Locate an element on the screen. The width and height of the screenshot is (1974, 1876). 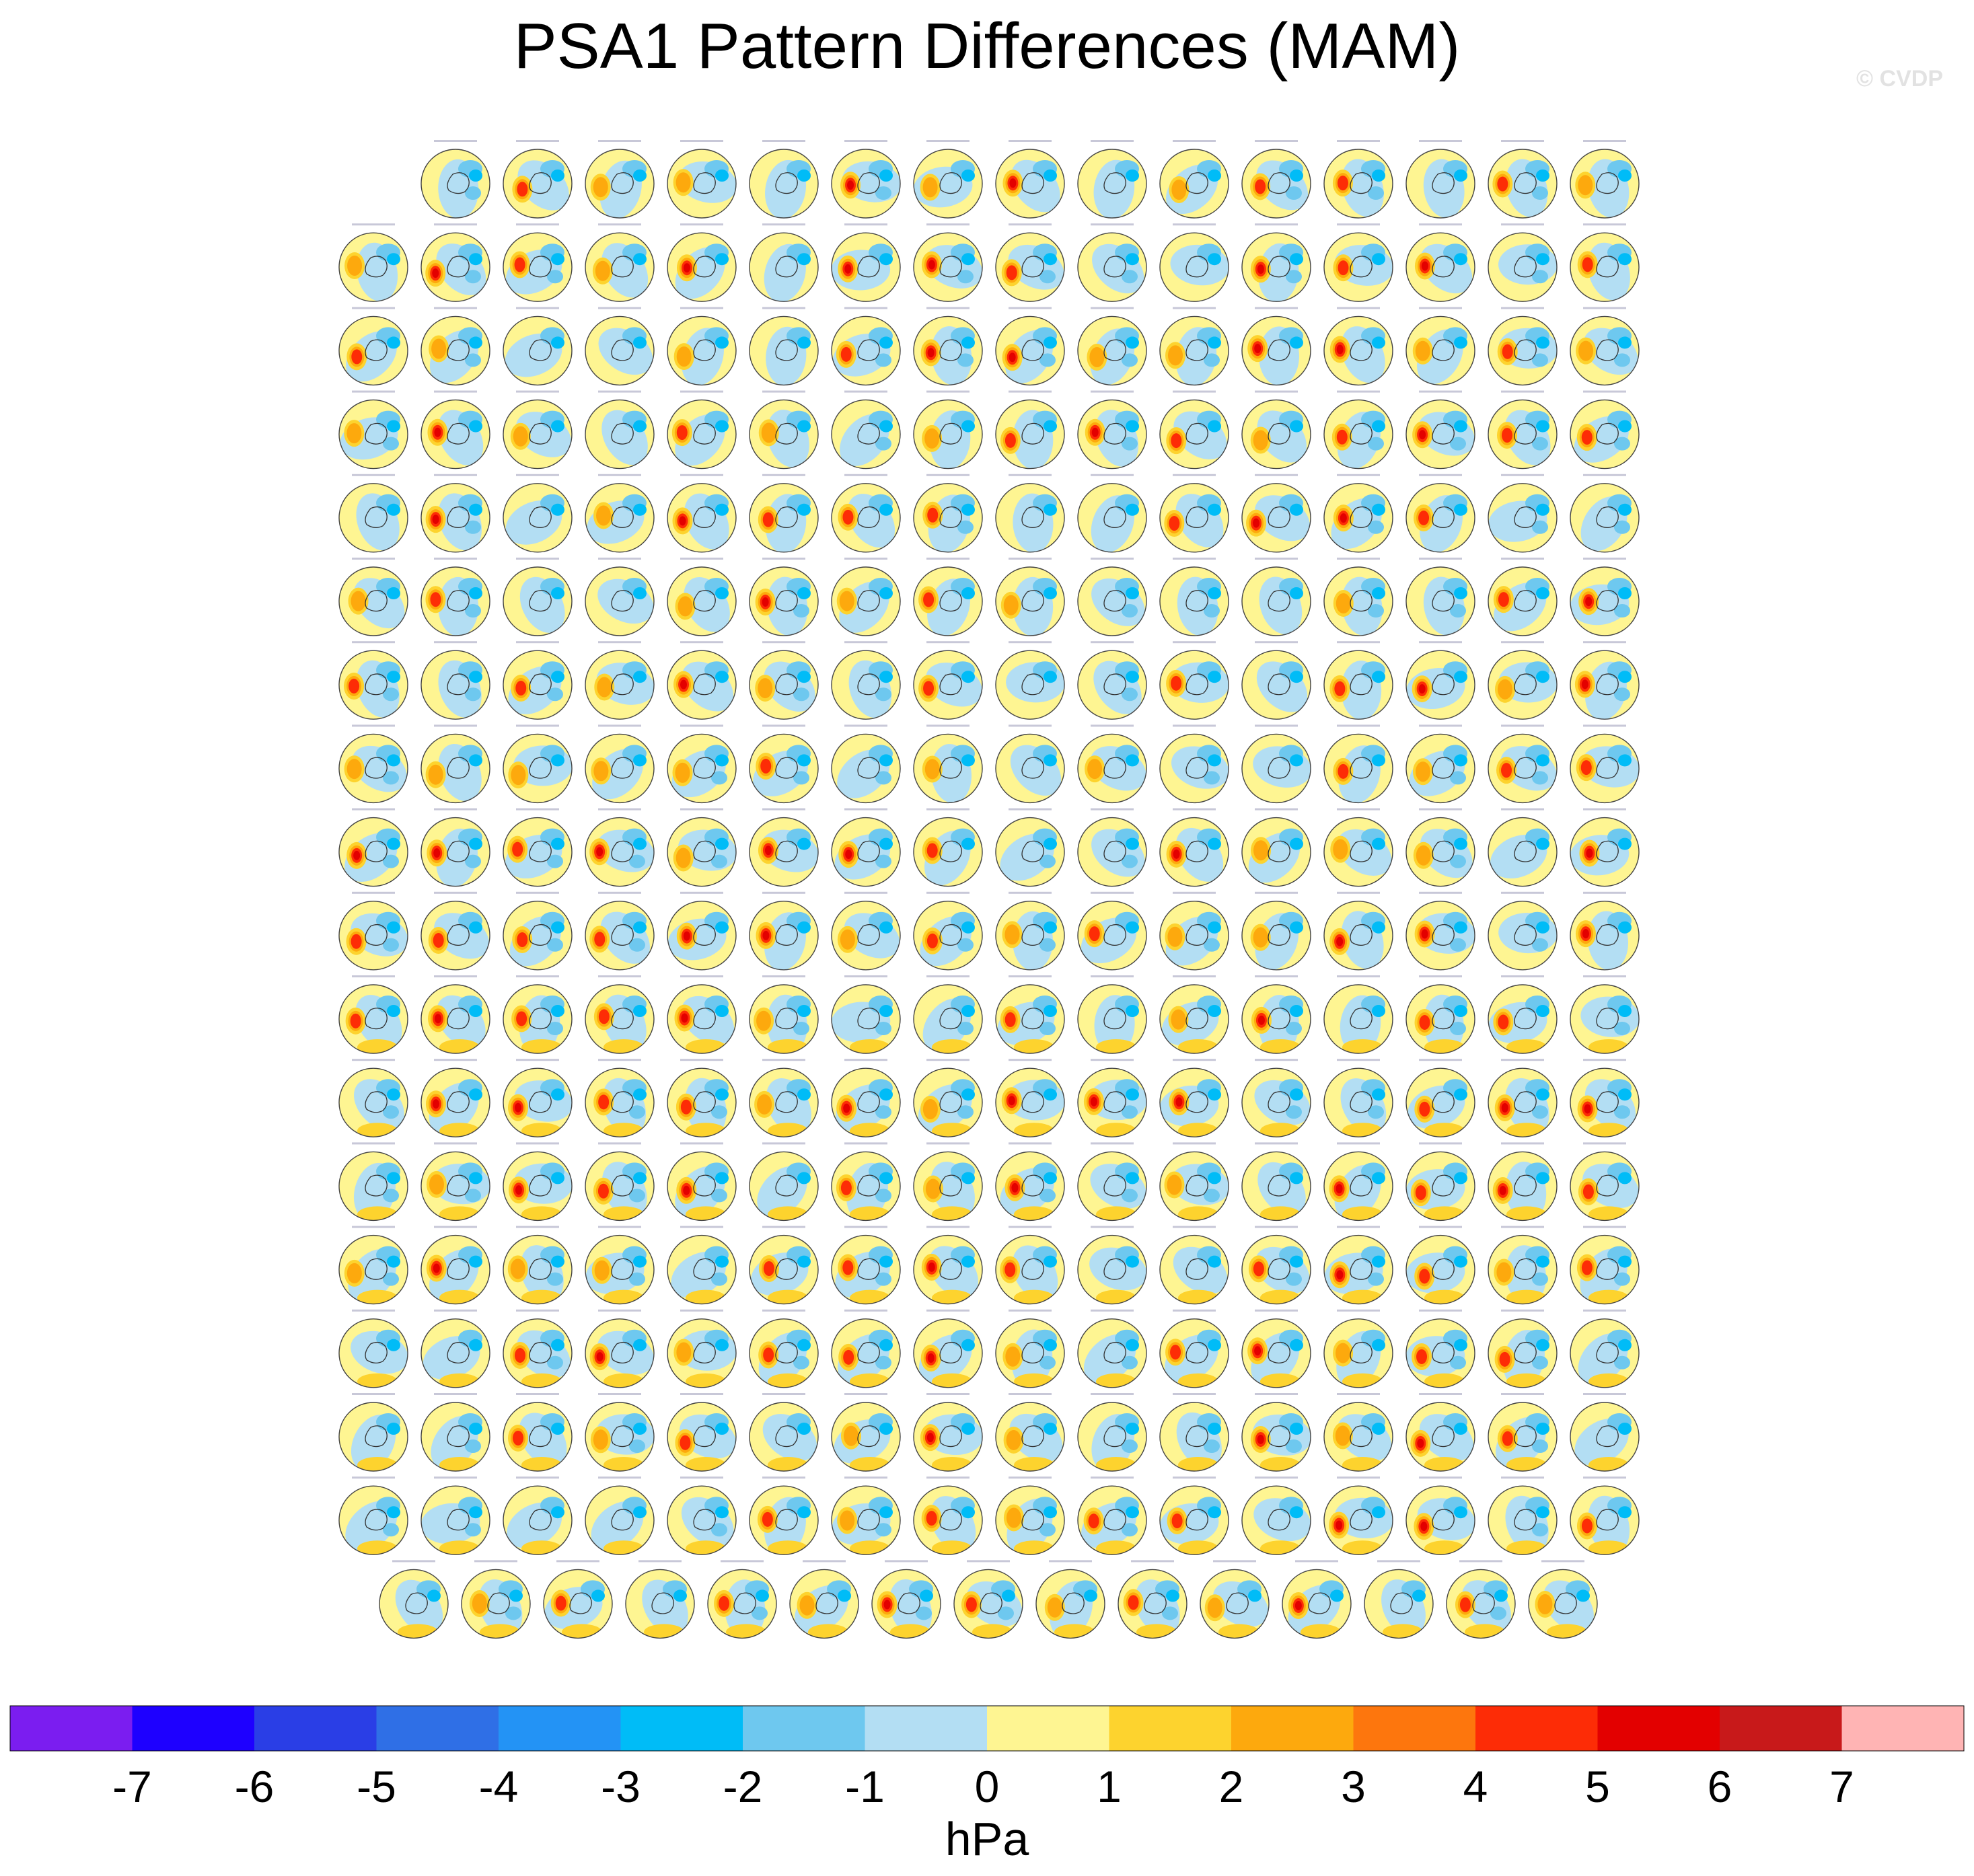
colorbar-bin is located at coordinates (1781, 1728).